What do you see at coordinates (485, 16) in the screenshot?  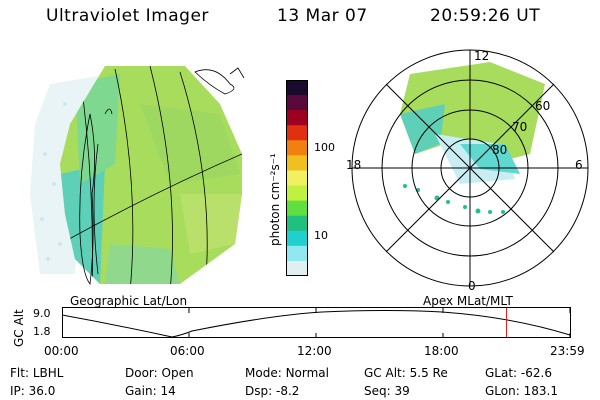 I see `time-label: 20:59:26 UT` at bounding box center [485, 16].